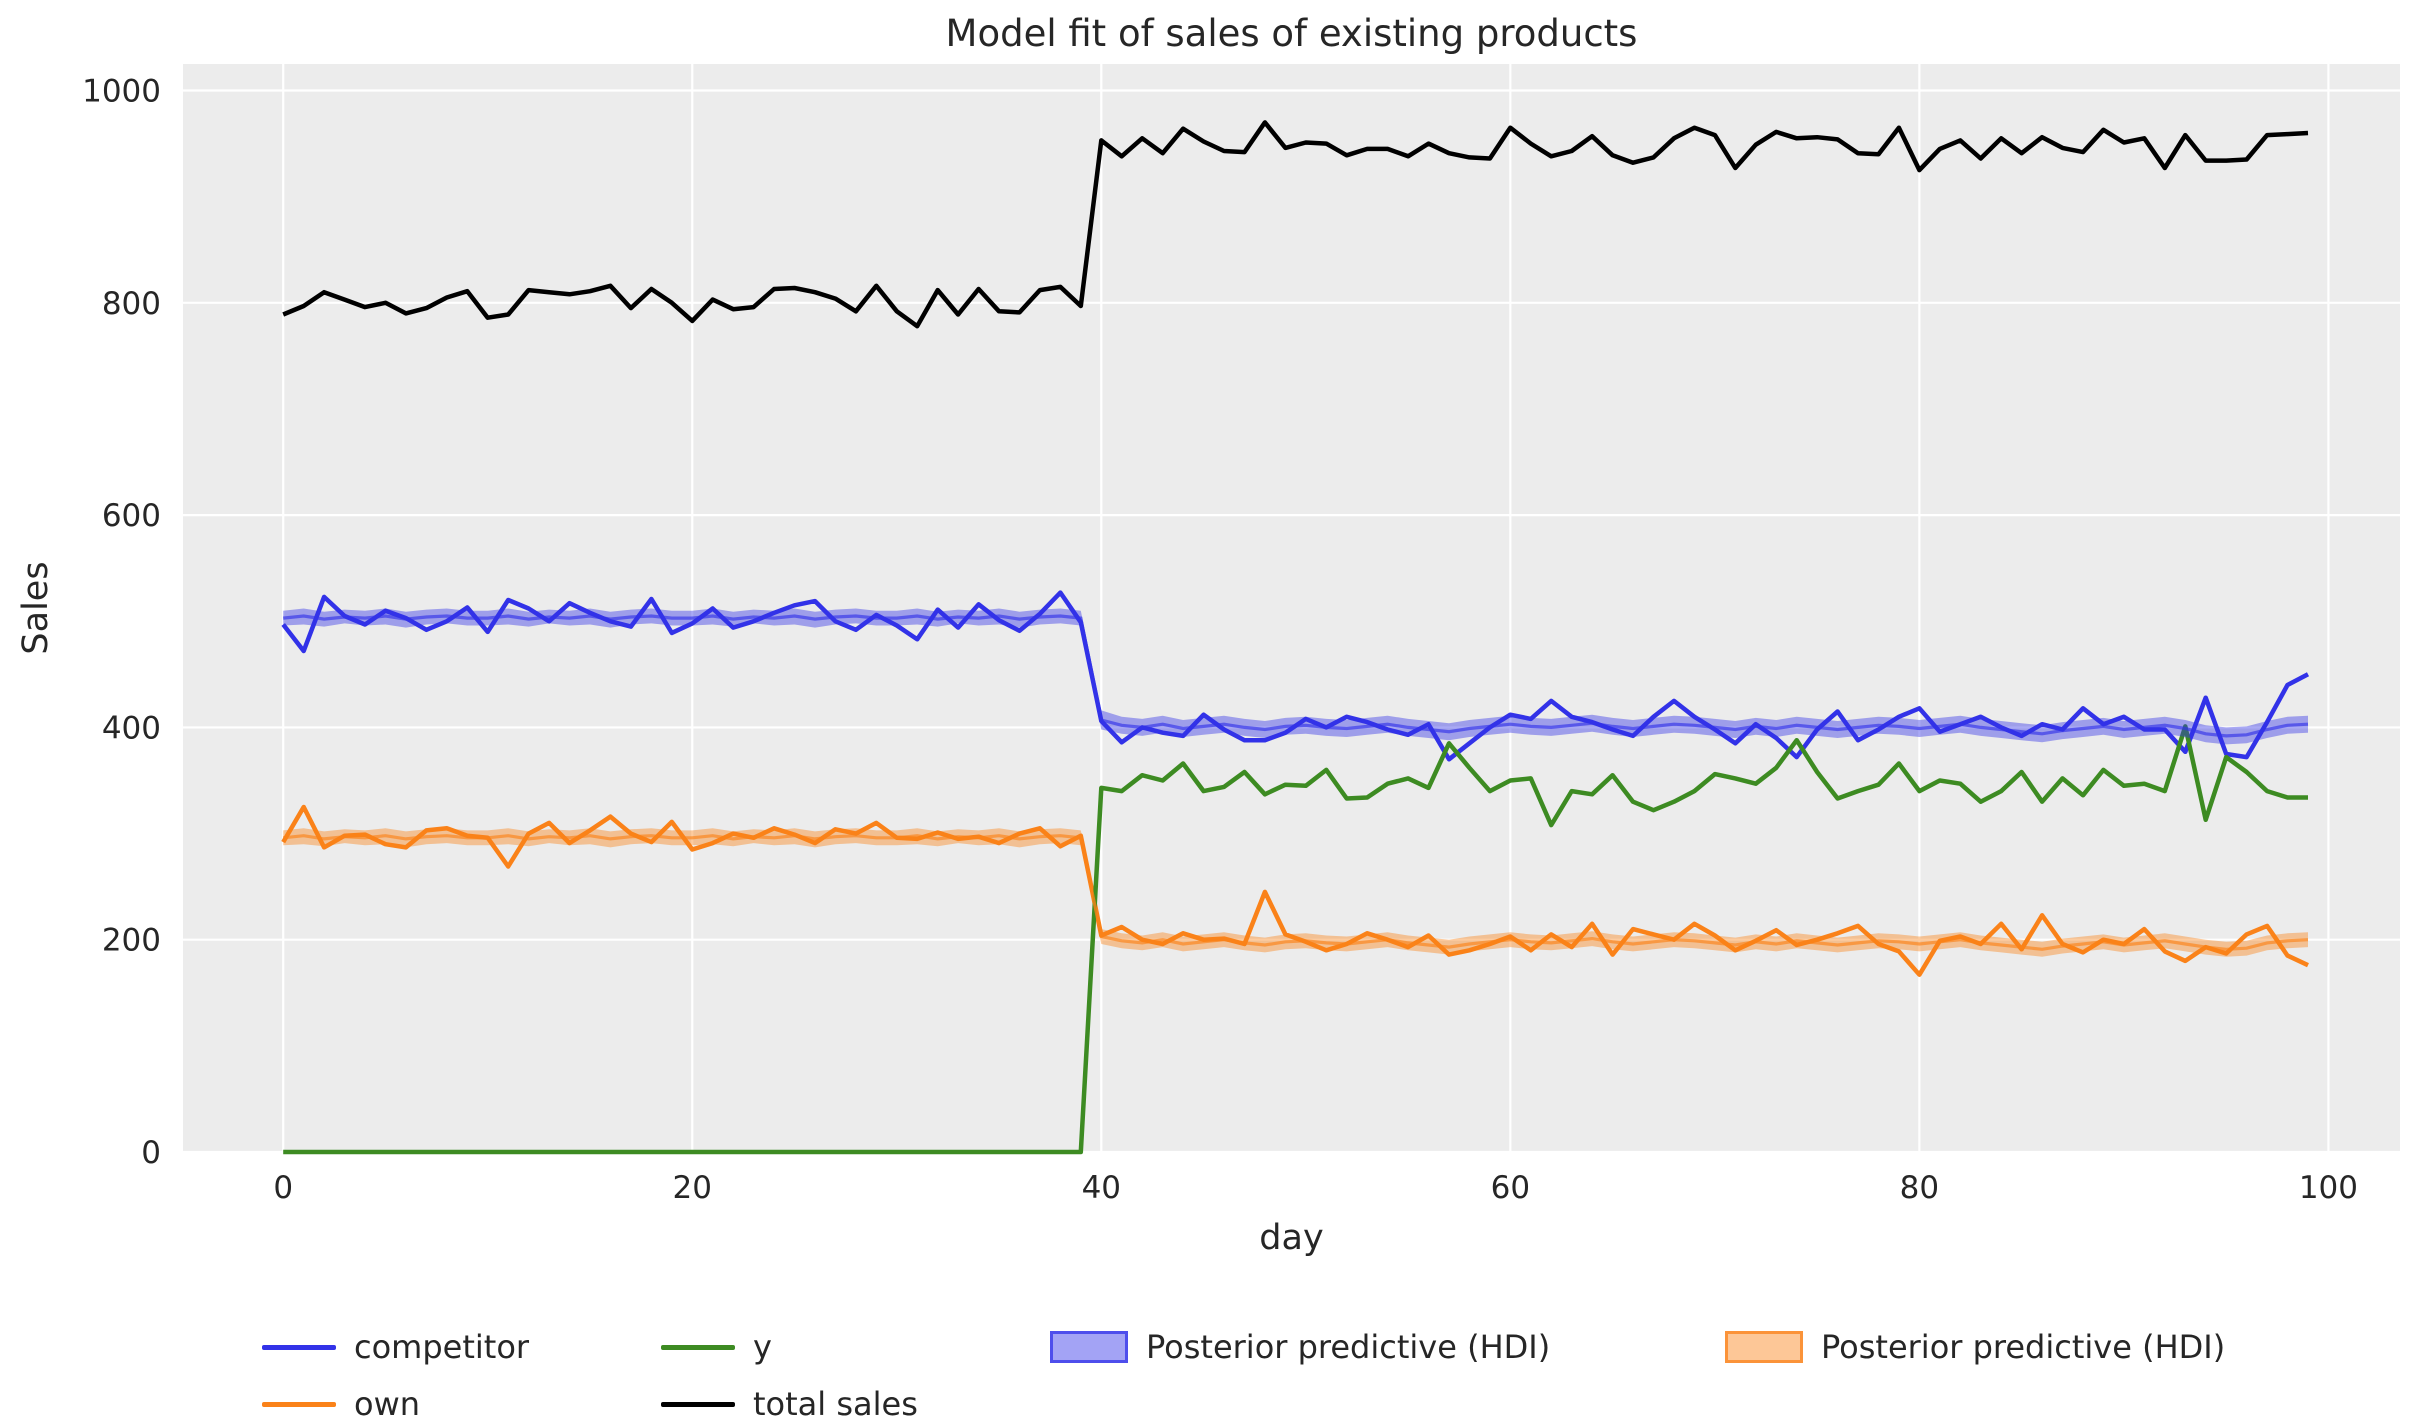 This screenshot has width=2423, height=1423. Describe the element at coordinates (131, 516) in the screenshot. I see `y-tick-label: 600` at that location.